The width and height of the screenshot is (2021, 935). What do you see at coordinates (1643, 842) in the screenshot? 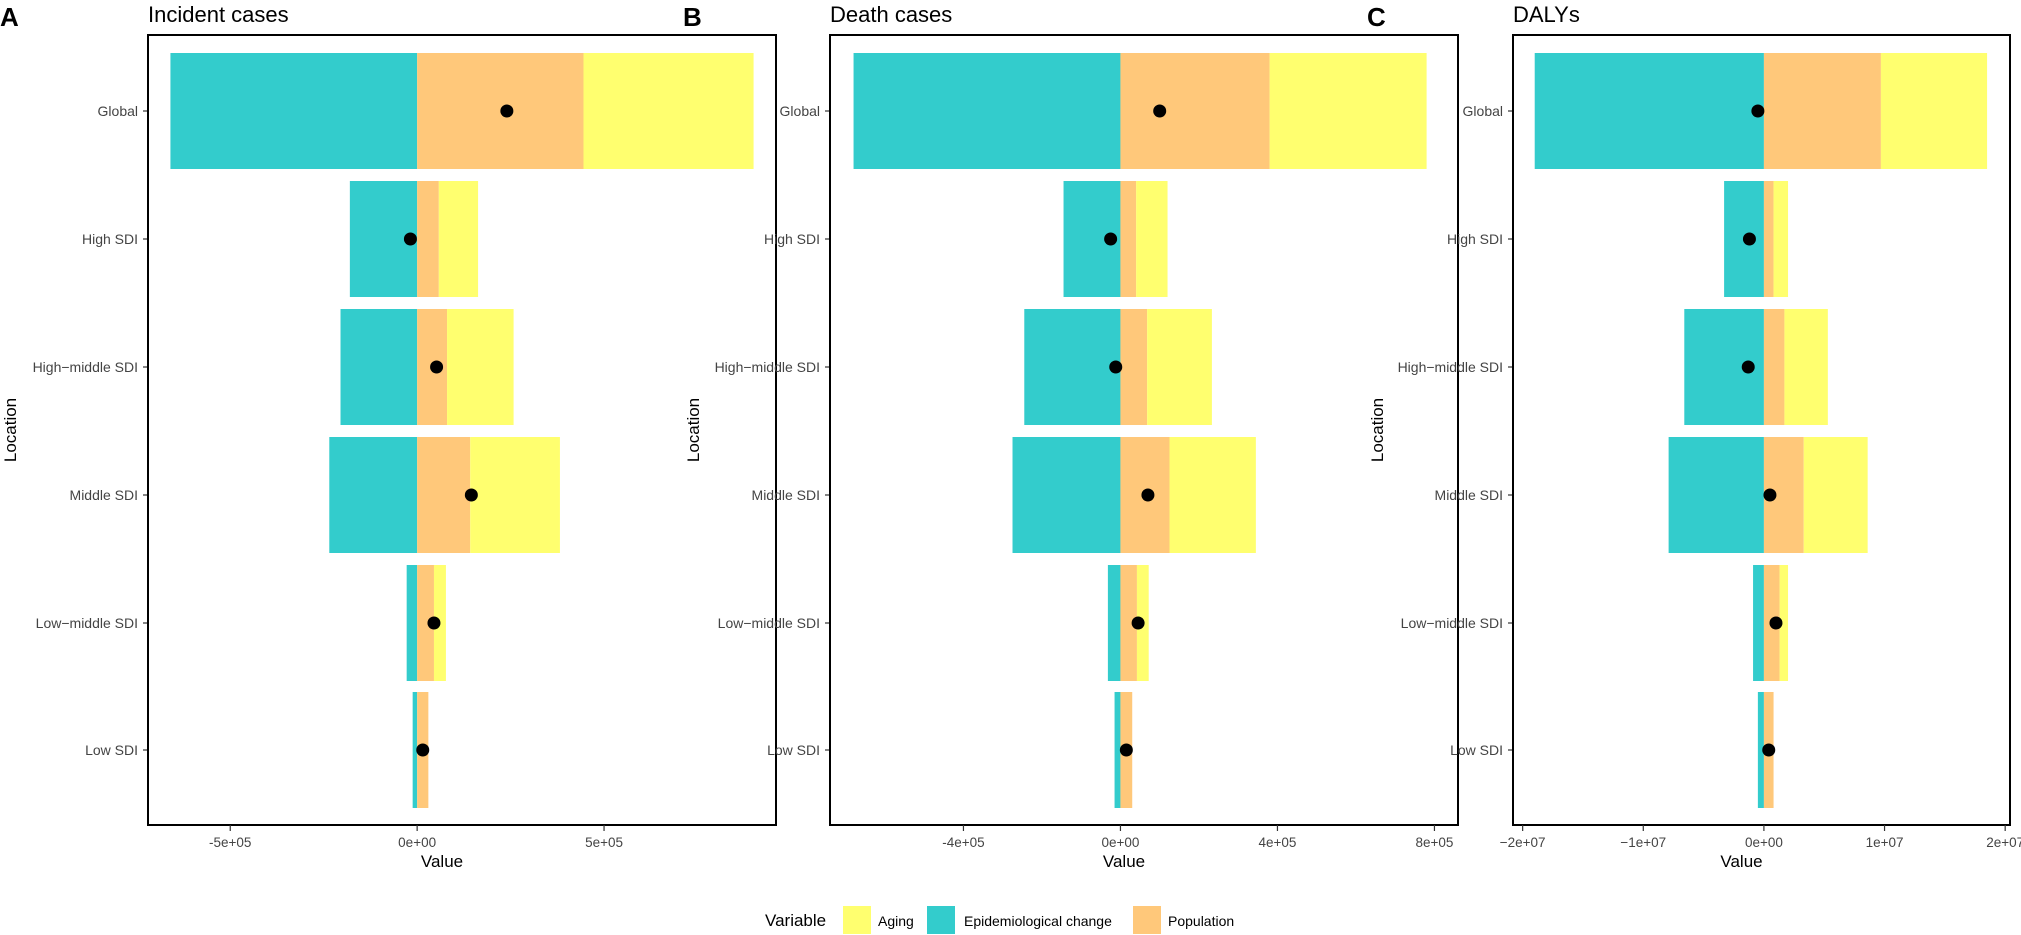
I see `x-tick-label: −1e+07` at bounding box center [1643, 842].